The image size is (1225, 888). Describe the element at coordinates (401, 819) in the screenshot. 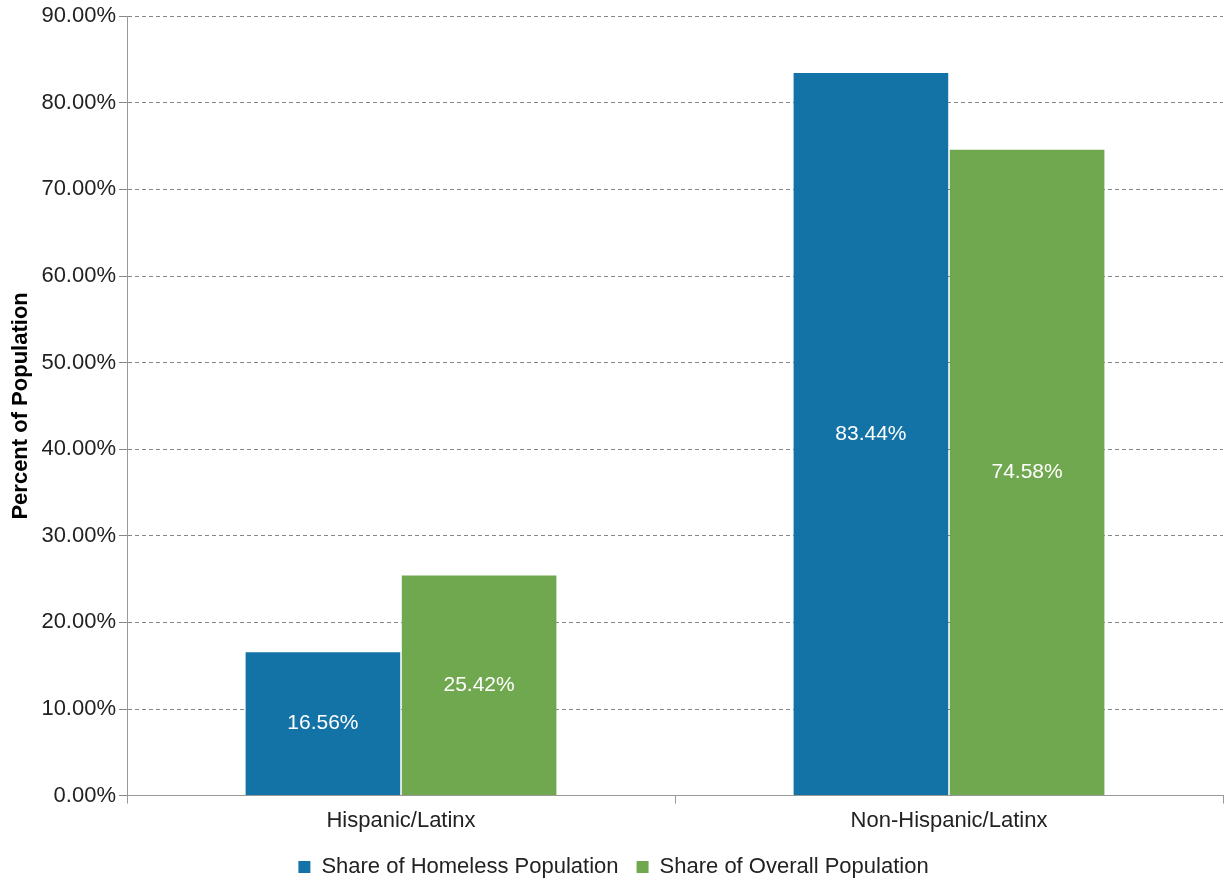

I see `x-tick-label: Hispanic/Latinx` at that location.